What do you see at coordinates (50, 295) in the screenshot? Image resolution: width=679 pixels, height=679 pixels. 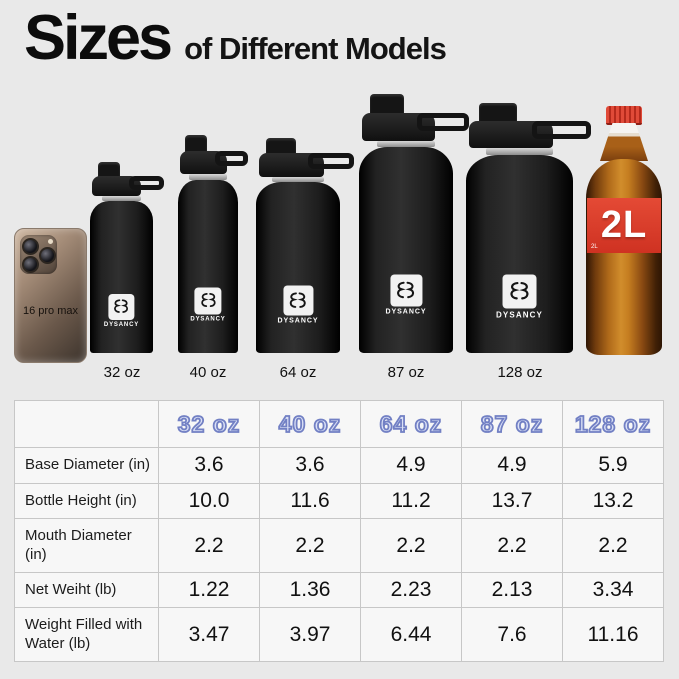 I see `phone: 16 pro max` at bounding box center [50, 295].